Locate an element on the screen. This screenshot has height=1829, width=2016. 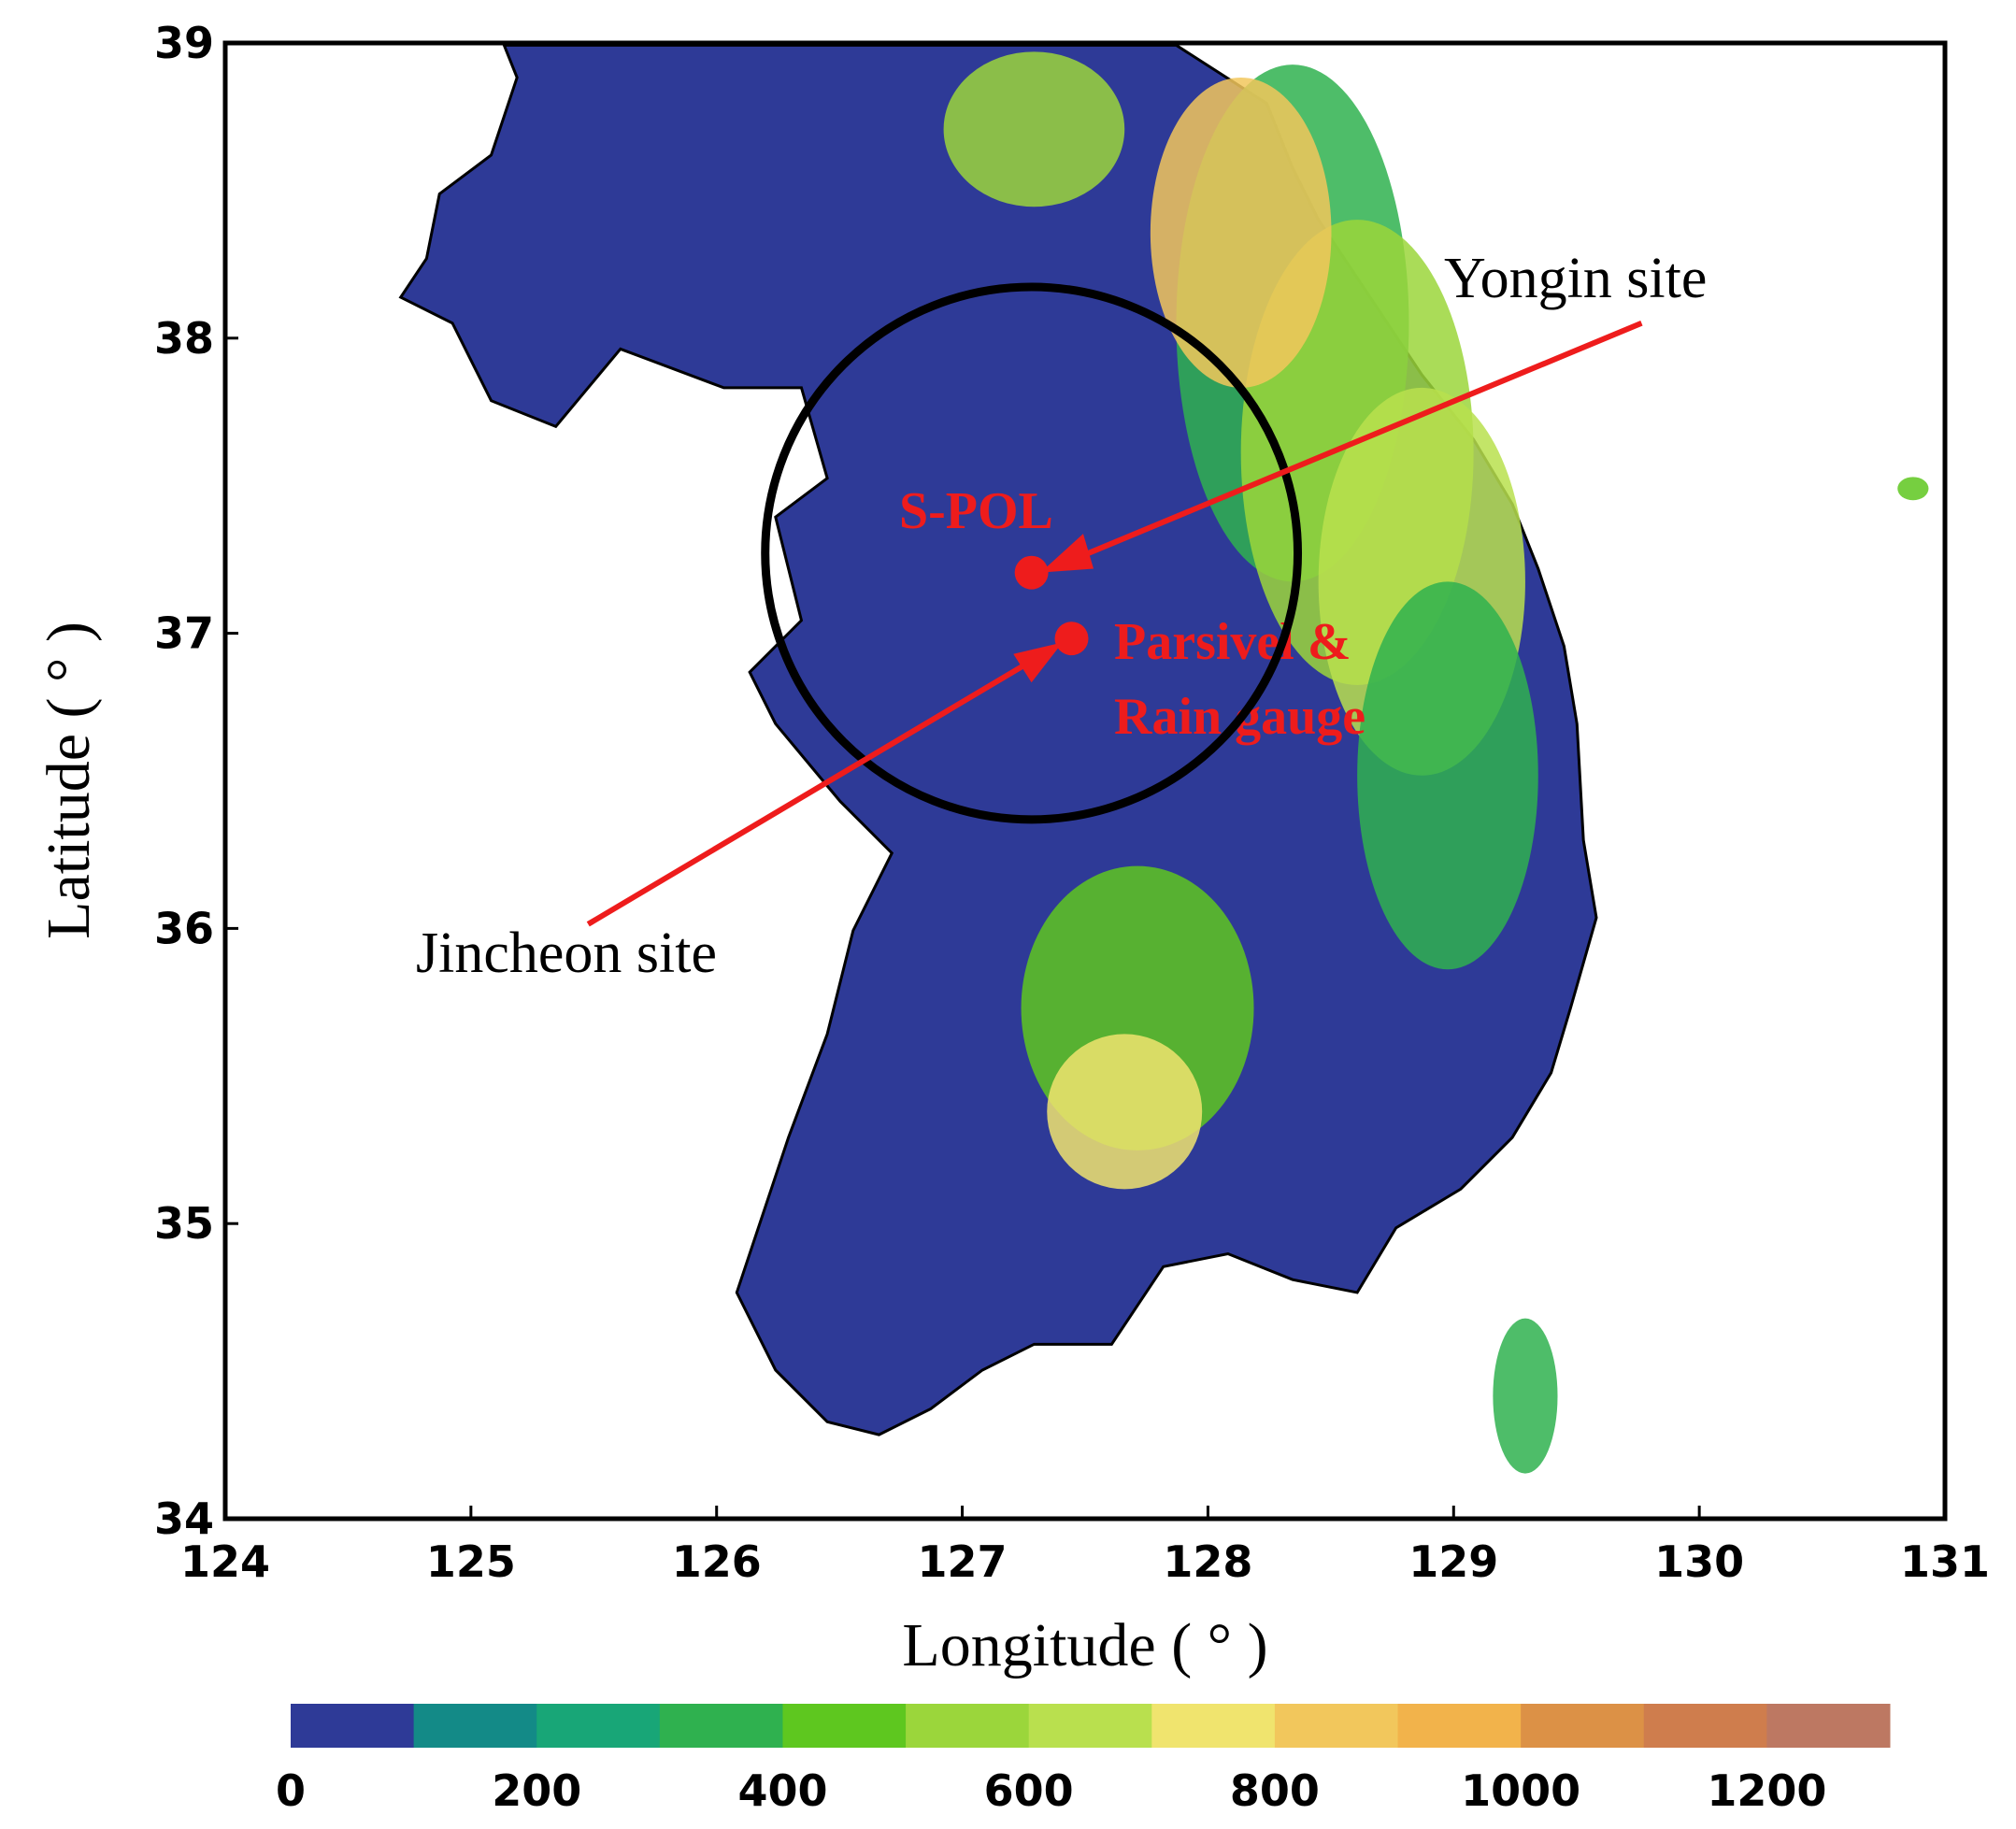
y-tick-label: 38 is located at coordinates (184, 339).